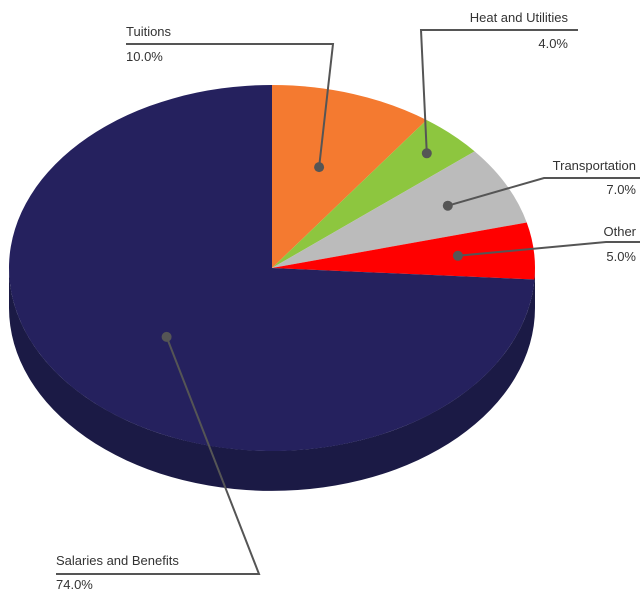 This screenshot has height=592, width=640. I want to click on label-heat-and-utilities: Heat and Utilities, so click(519, 17).